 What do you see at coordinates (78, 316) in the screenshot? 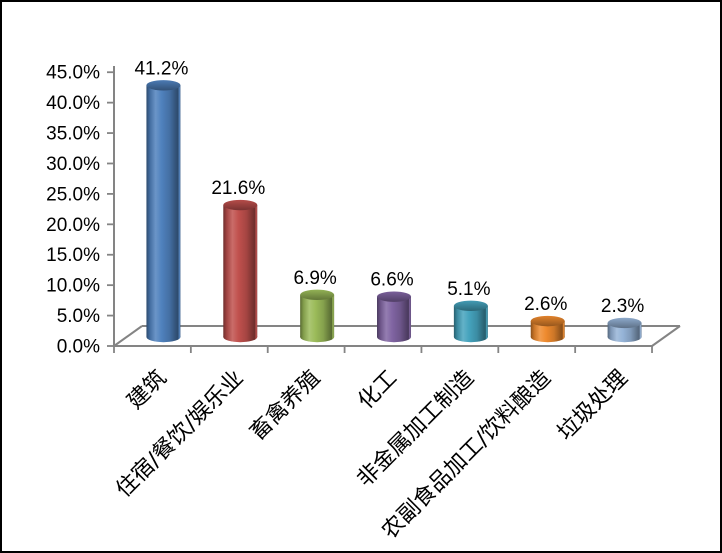
I see `y-axis-tick-label: 5.0%` at bounding box center [78, 316].